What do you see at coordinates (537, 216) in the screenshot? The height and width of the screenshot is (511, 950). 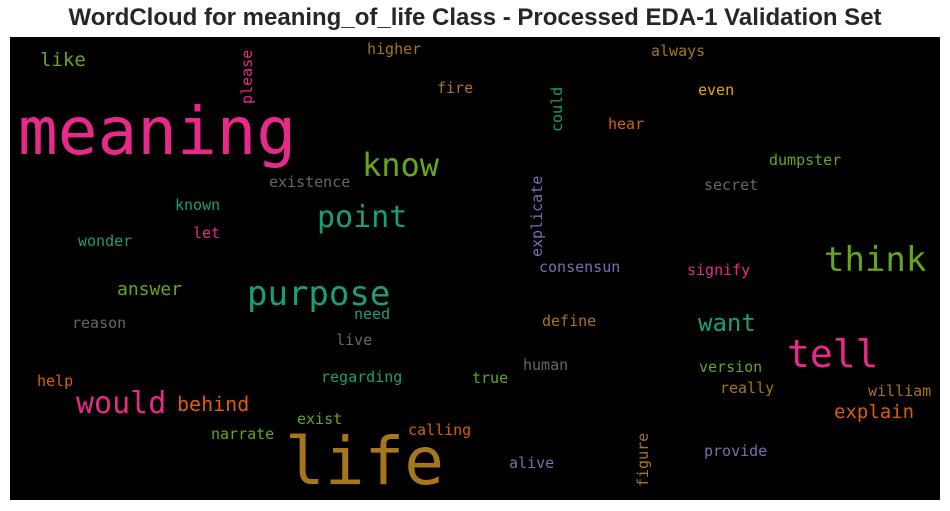 I see `word-explicate: explicate` at bounding box center [537, 216].